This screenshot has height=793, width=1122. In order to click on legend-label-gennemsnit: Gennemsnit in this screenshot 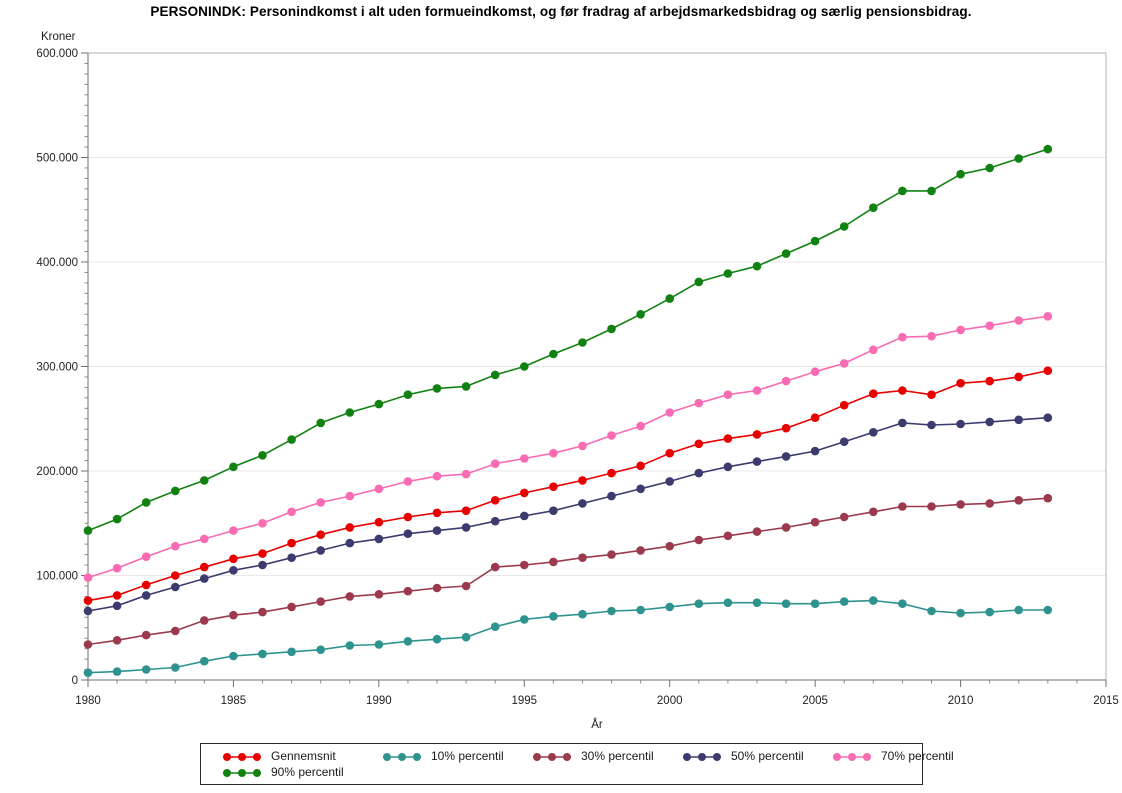, I will do `click(303, 756)`.